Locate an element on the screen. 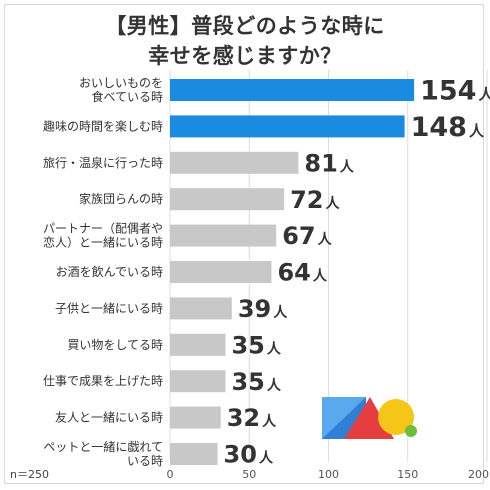 The height and width of the screenshot is (490, 490). sample-size-note: n＝250 is located at coordinates (29, 474).